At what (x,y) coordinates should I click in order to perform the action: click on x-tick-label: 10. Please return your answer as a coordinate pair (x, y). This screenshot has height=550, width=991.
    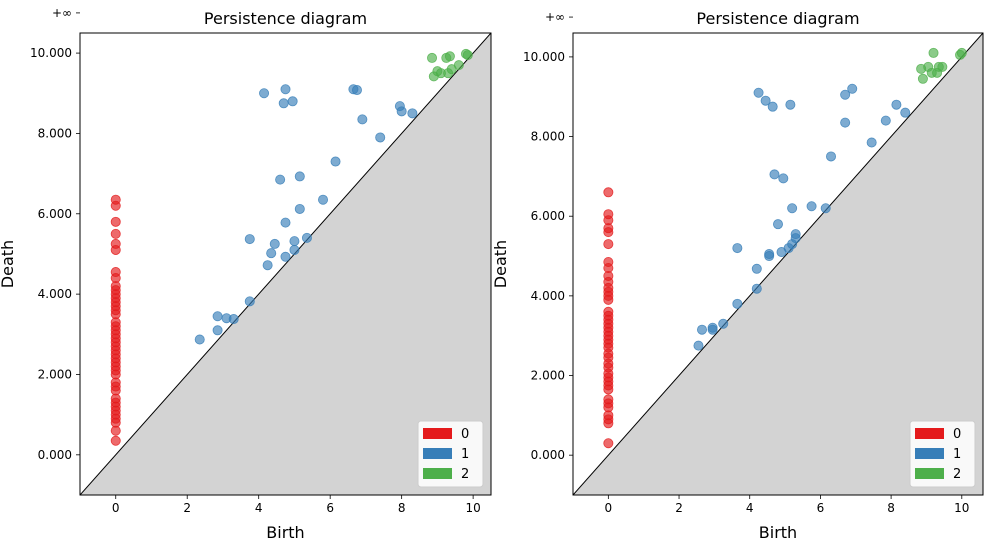
    Looking at the image, I should click on (472, 508).